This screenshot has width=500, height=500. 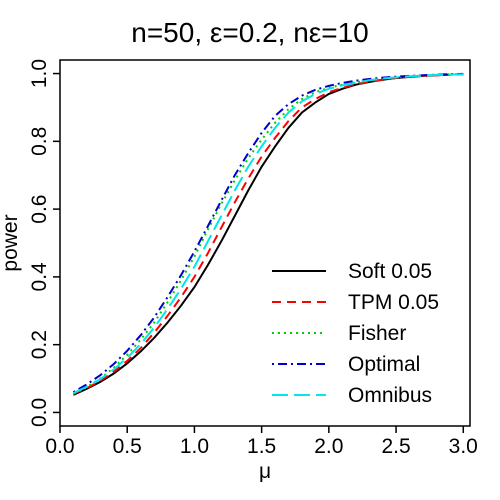 I want to click on x-tick-label: 0.5, so click(x=127, y=446).